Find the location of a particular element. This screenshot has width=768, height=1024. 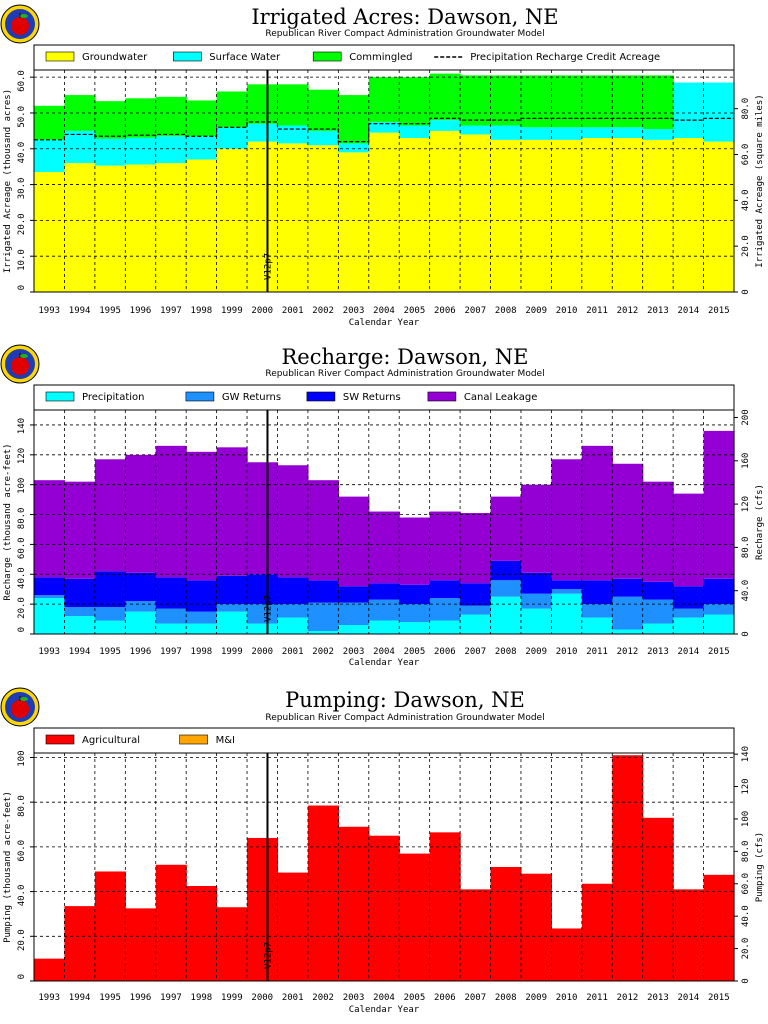

bar-gw-returns-1997 is located at coordinates (171, 616).